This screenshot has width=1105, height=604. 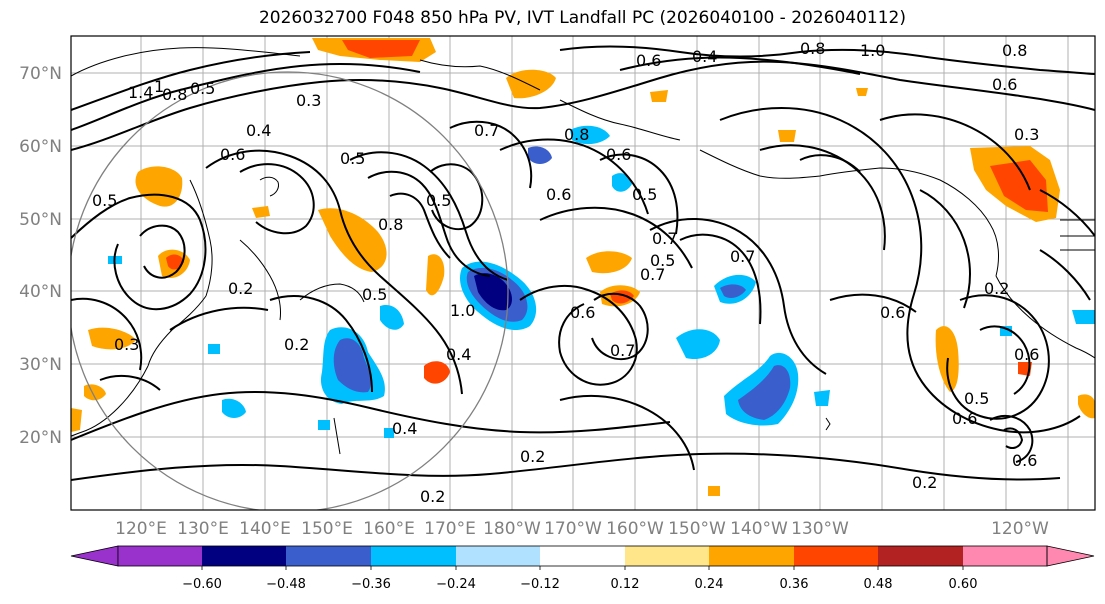 What do you see at coordinates (540, 584) in the screenshot?
I see `colorbar-tick-label: −0.12` at bounding box center [540, 584].